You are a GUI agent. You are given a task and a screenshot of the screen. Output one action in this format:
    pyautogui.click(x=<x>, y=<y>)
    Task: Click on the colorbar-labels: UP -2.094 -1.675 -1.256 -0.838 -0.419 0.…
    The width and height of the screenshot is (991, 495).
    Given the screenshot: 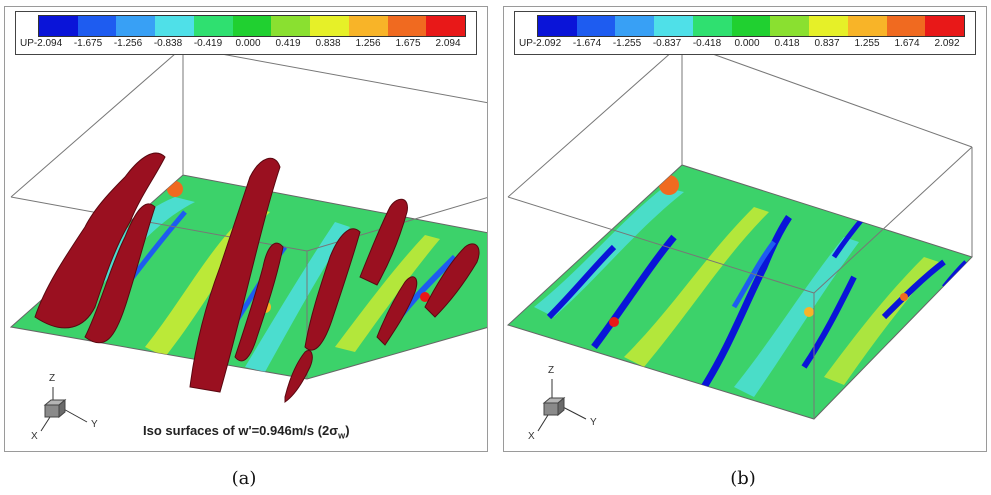 What is the action you would take?
    pyautogui.click(x=245, y=45)
    